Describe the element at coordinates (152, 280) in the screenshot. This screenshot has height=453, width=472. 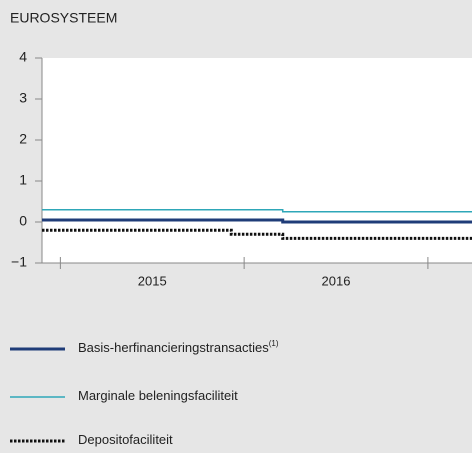
I see `x-tick-label: 2015` at that location.